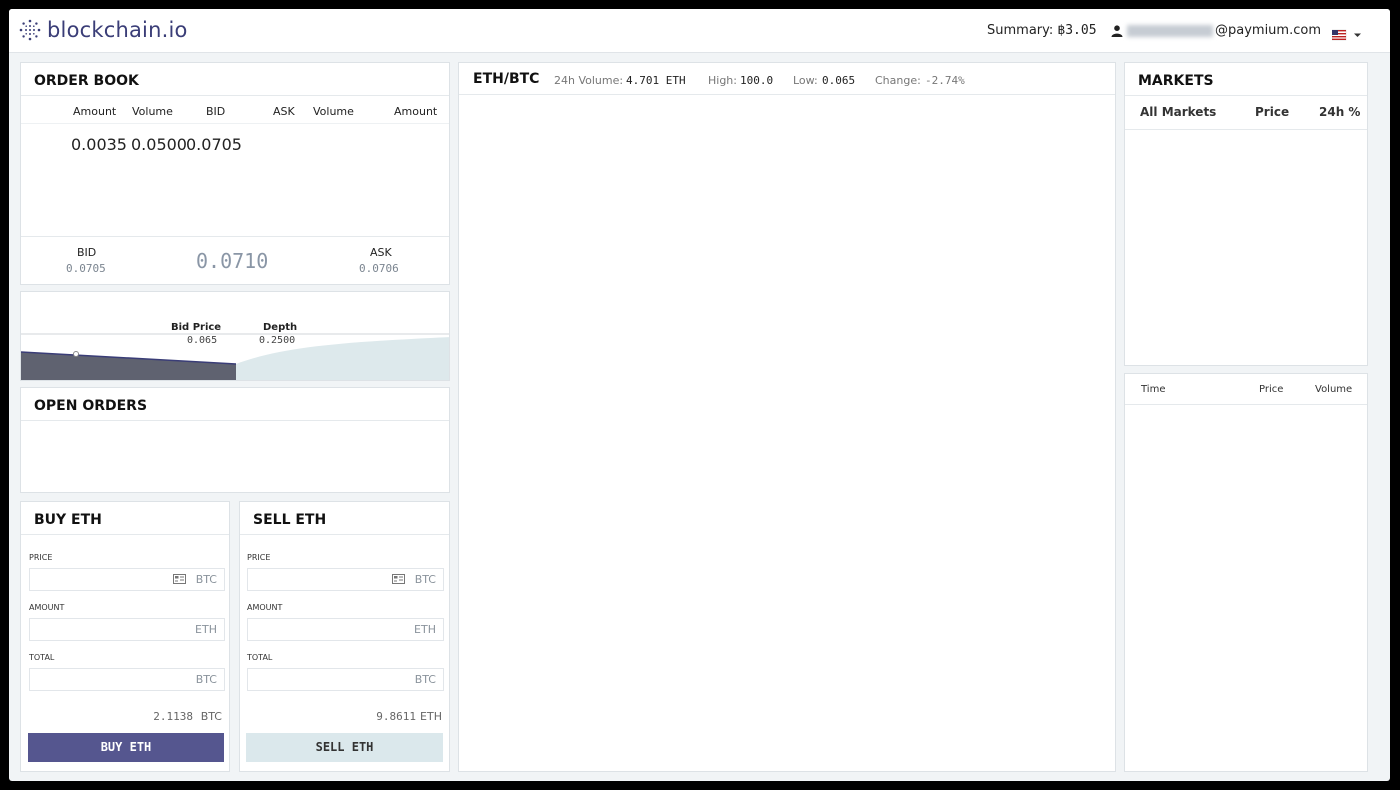 This screenshot has height=790, width=1400. I want to click on change-label: Change:, so click(898, 80).